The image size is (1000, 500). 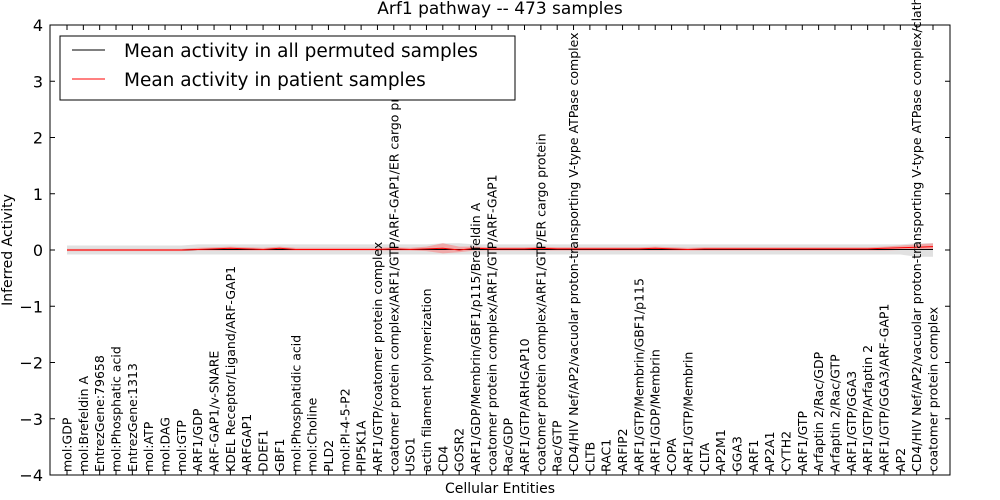 I want to click on x-tick-label-12: DDEF1, so click(x=263, y=451).